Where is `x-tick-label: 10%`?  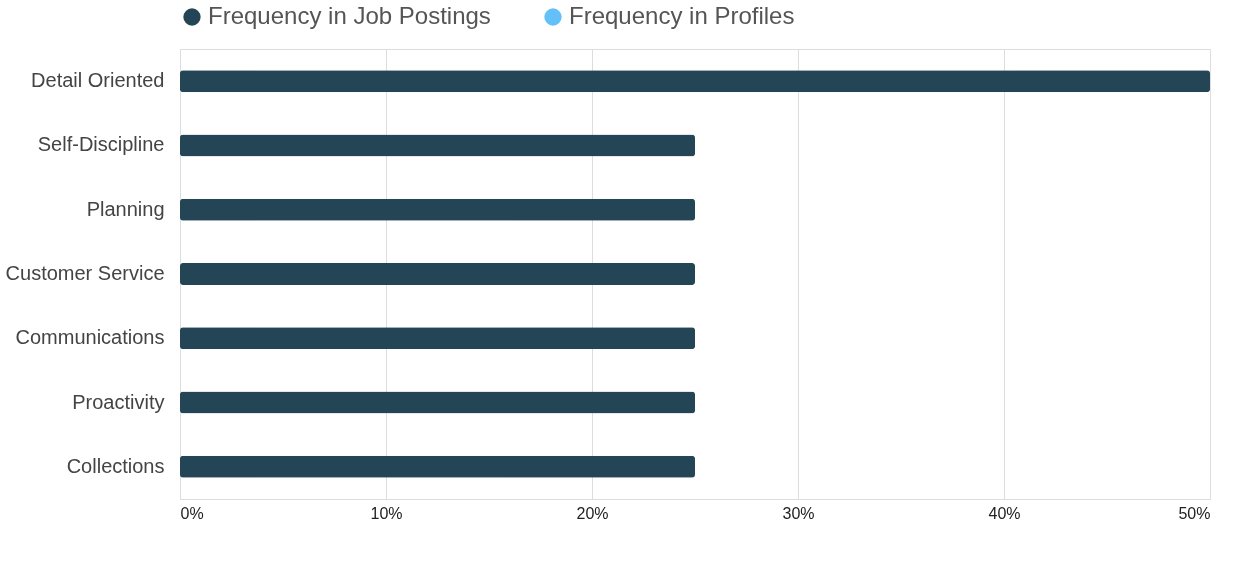 x-tick-label: 10% is located at coordinates (386, 513).